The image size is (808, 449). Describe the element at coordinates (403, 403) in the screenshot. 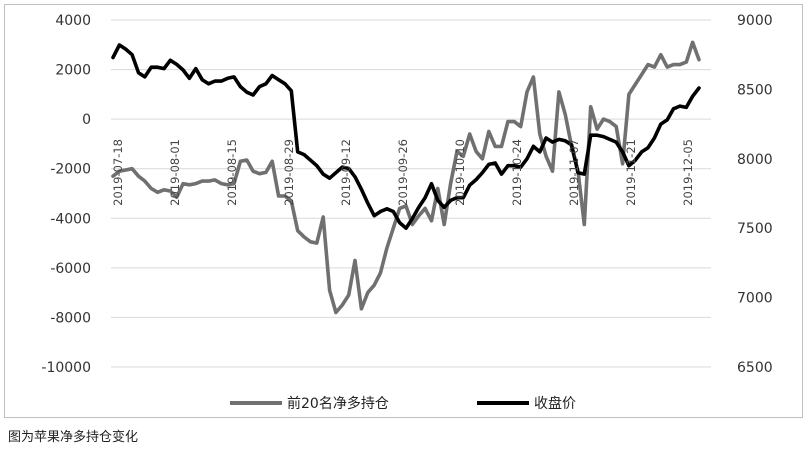

I see `legend: 前20名净多持仓 收盘价` at that location.